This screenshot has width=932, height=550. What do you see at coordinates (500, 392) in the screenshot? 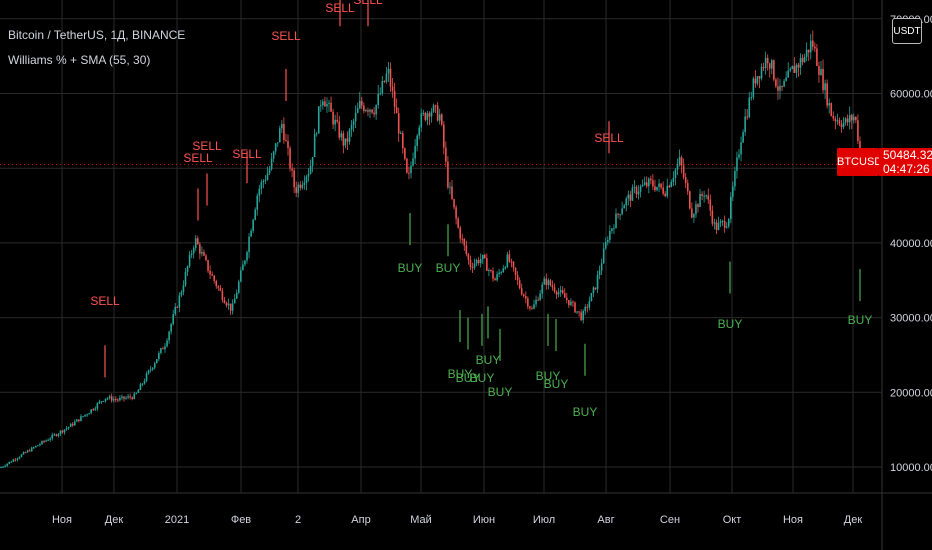
I see `buy-label: BUY` at bounding box center [500, 392].